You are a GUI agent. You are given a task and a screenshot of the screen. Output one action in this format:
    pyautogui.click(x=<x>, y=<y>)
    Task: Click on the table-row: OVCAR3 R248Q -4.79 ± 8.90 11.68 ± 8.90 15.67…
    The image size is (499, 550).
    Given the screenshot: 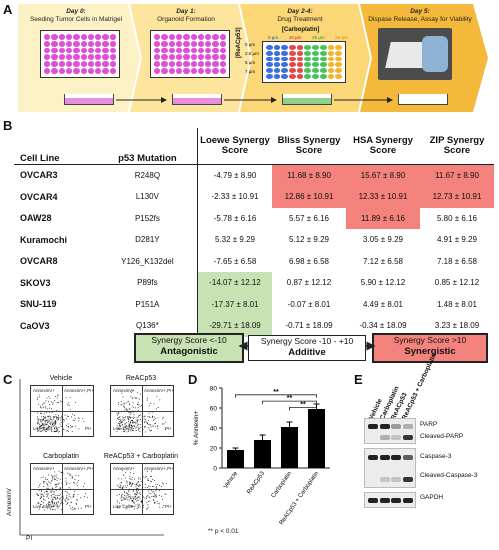 What is the action you would take?
    pyautogui.click(x=254, y=175)
    